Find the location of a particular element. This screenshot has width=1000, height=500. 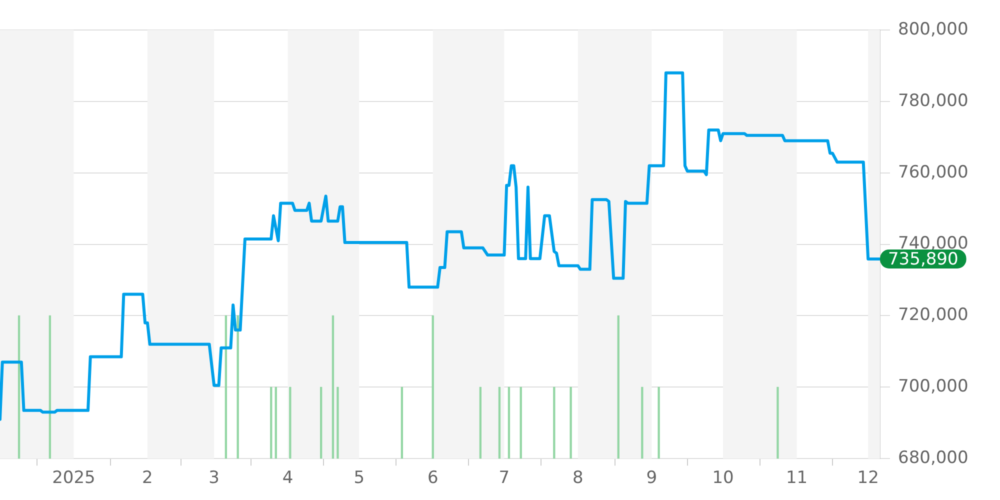

x-tick-label: 2 is located at coordinates (147, 478).